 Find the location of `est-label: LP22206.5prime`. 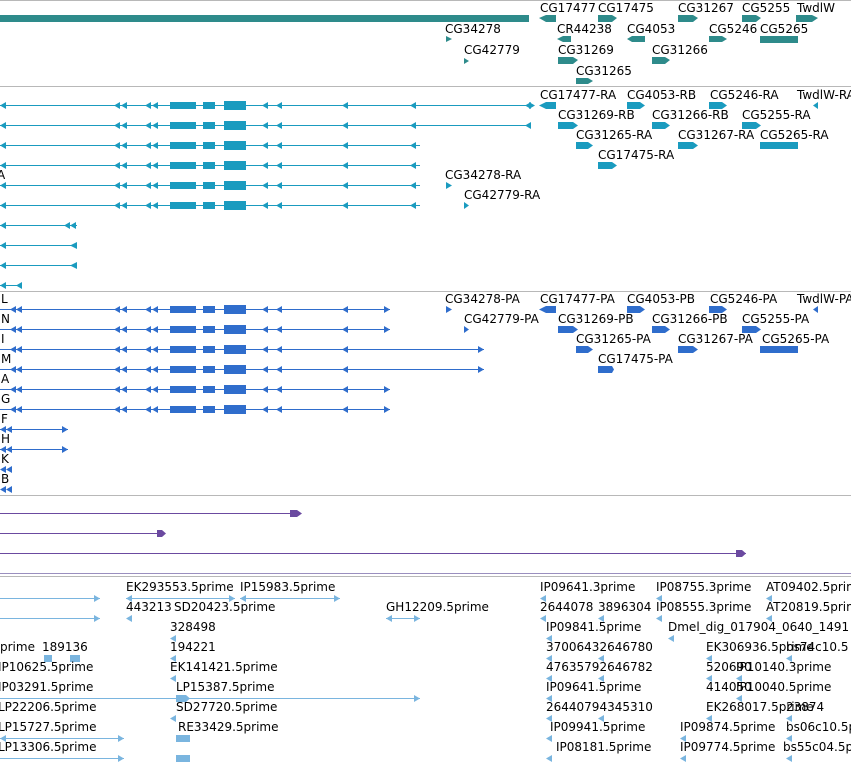

est-label: LP22206.5prime is located at coordinates (48, 707).